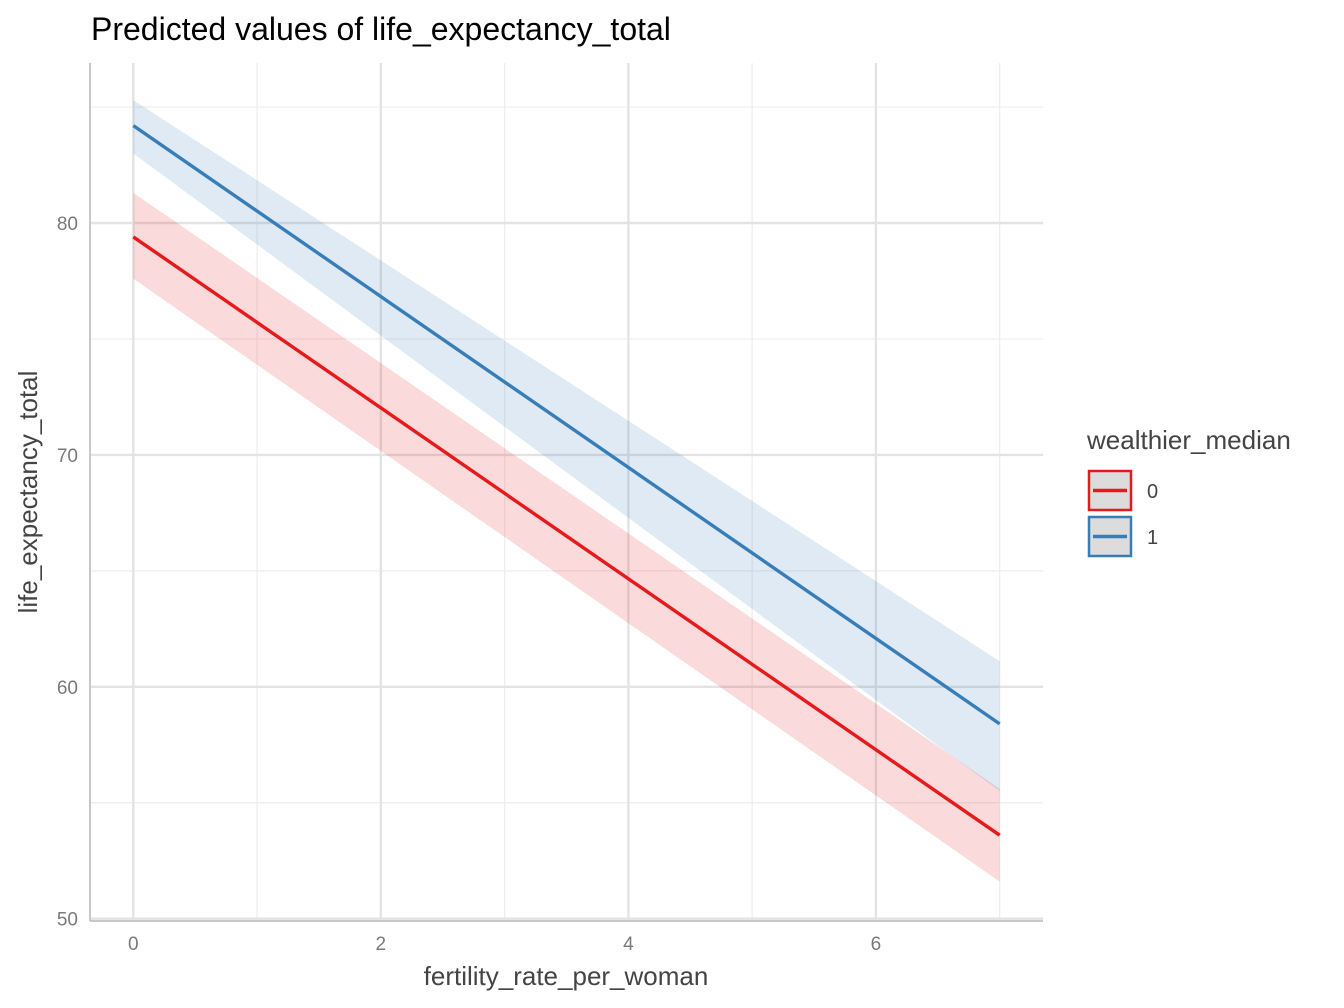 This screenshot has height=1008, width=1344. What do you see at coordinates (628, 944) in the screenshot?
I see `x-tick-label: 4` at bounding box center [628, 944].